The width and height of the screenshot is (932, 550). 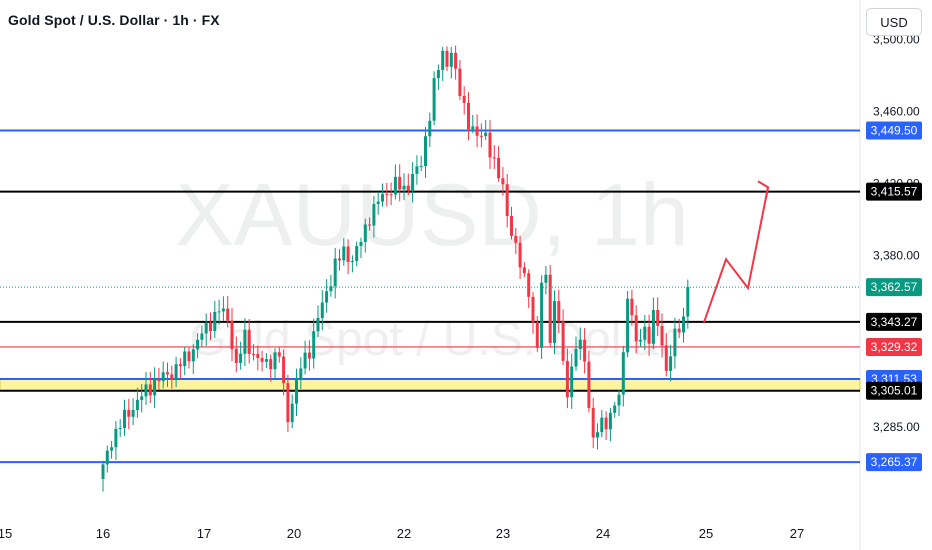 I want to click on price-label: 3,415.57, so click(x=894, y=192).